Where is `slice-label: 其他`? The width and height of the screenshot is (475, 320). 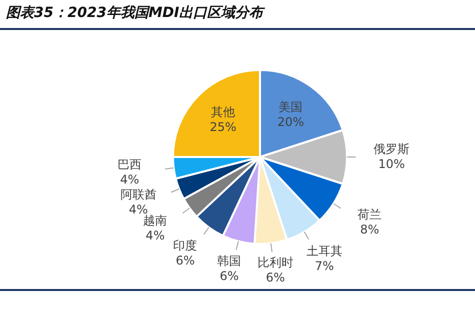 slice-label: 其他 is located at coordinates (223, 112).